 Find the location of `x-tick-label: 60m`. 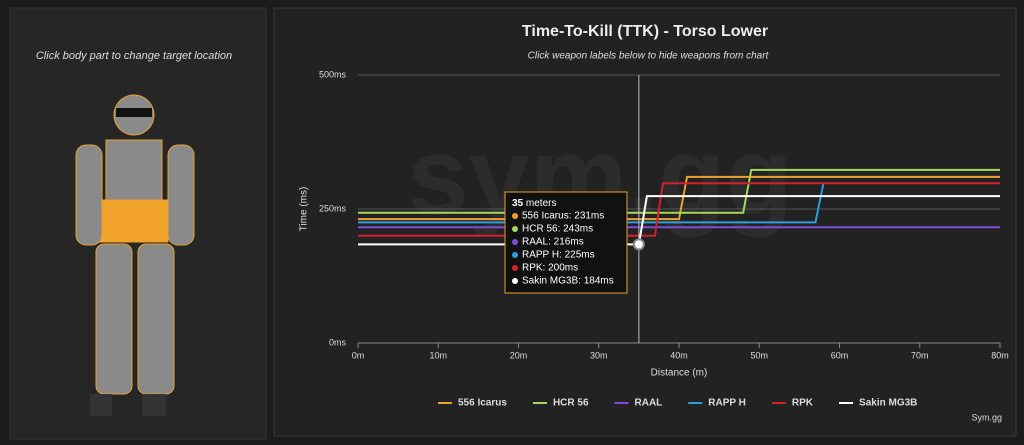

x-tick-label: 60m is located at coordinates (840, 355).